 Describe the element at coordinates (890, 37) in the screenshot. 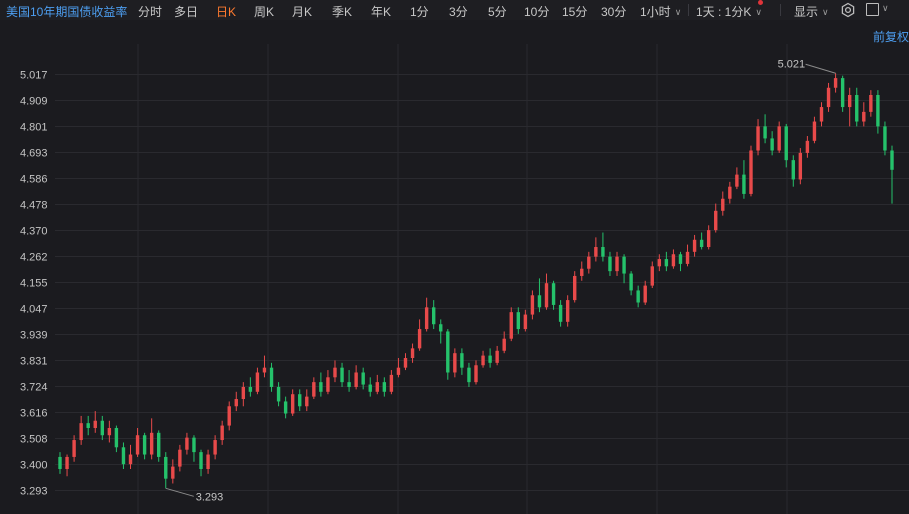

I see `adjust-mode-button: 前复权` at that location.